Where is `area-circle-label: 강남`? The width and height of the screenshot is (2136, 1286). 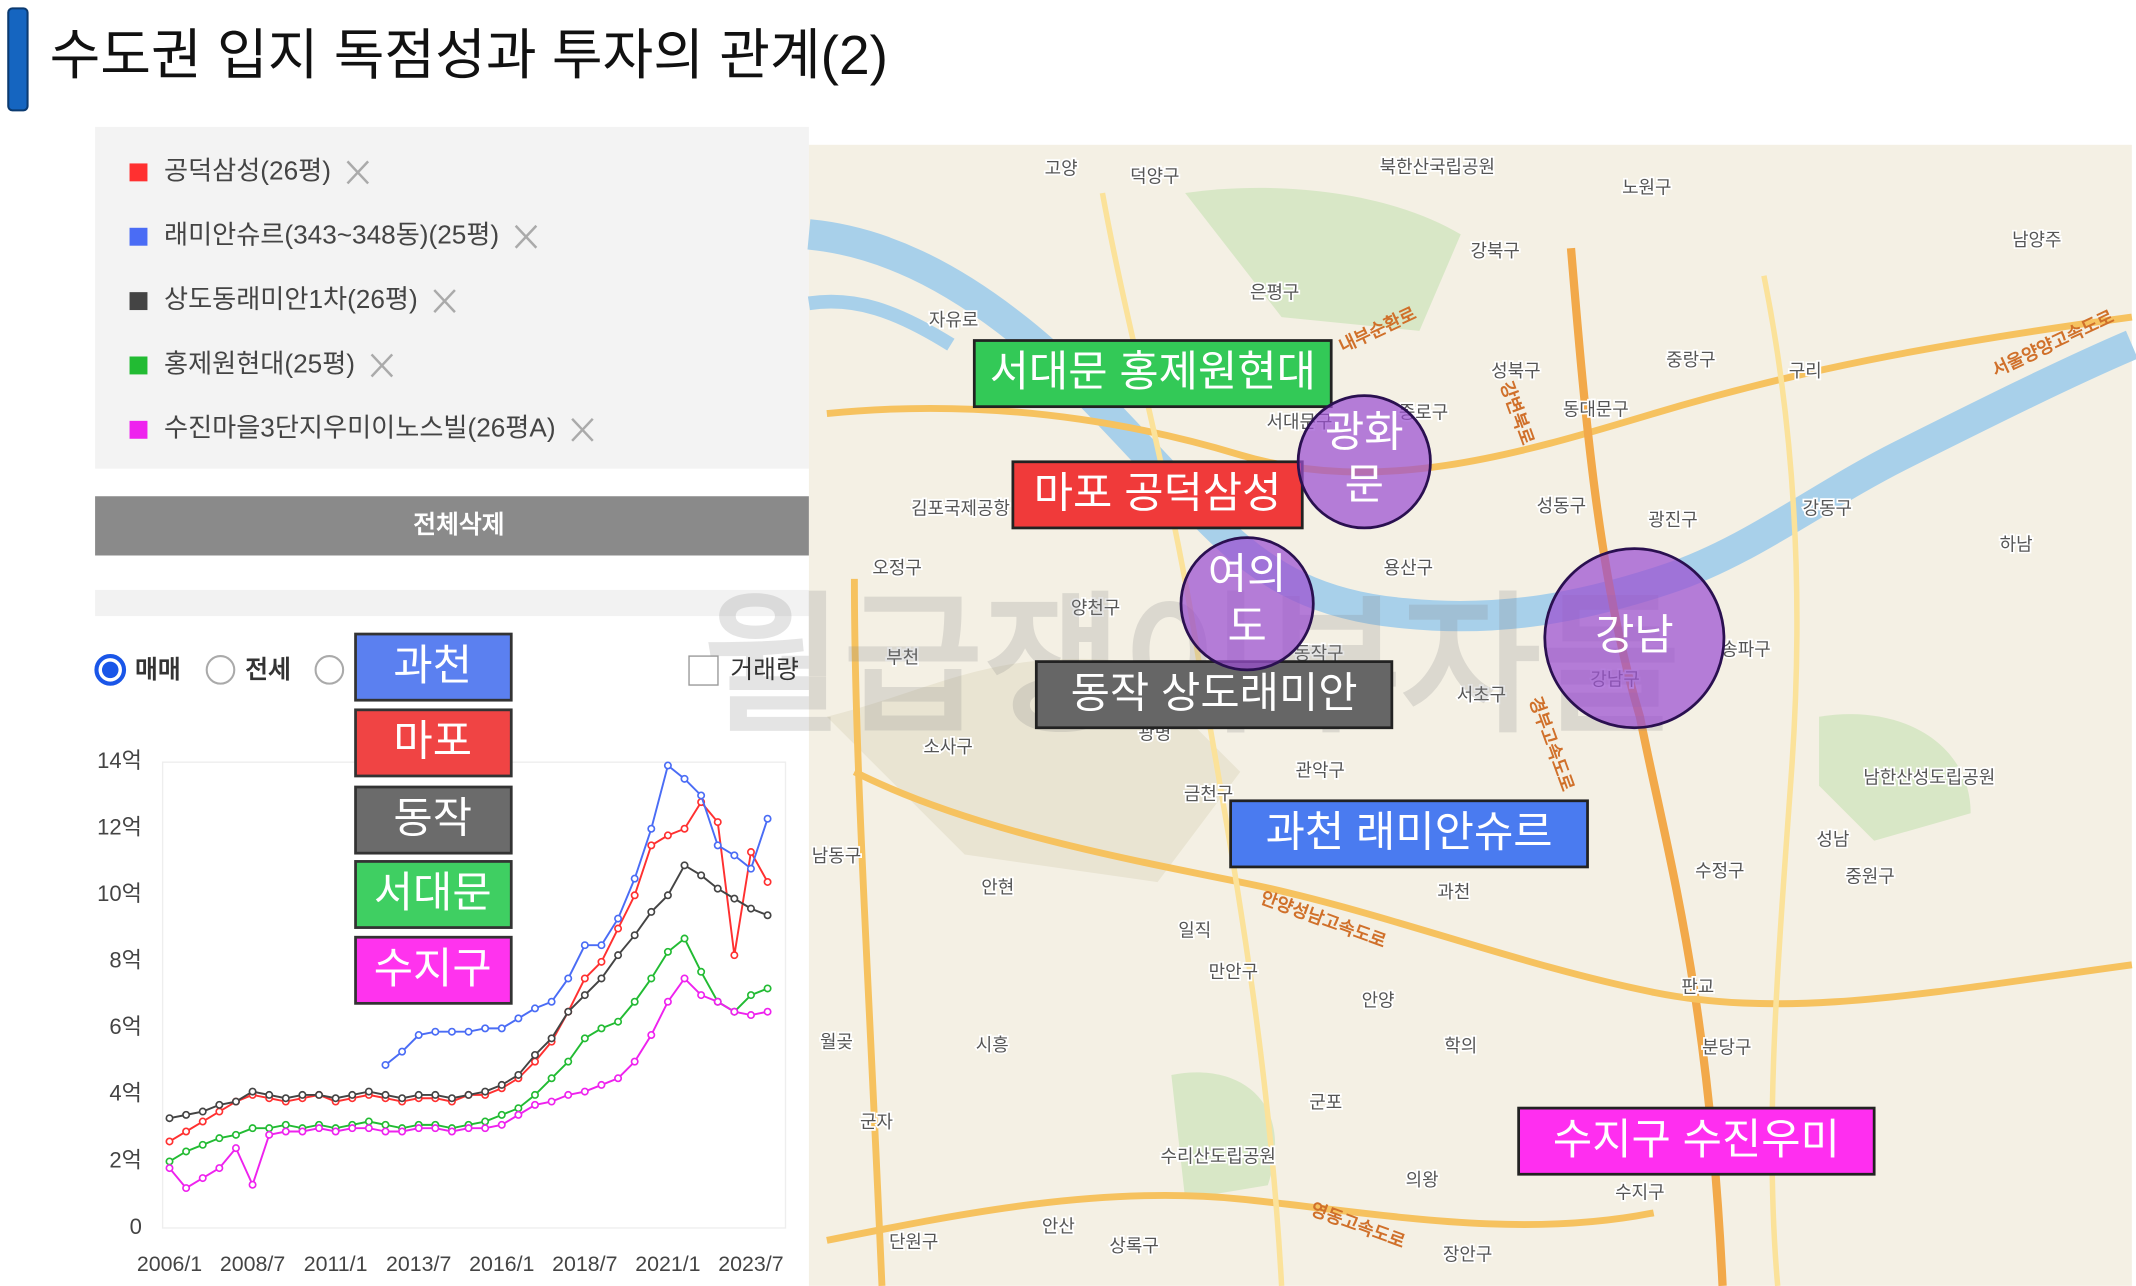 area-circle-label: 강남 is located at coordinates (1634, 635).